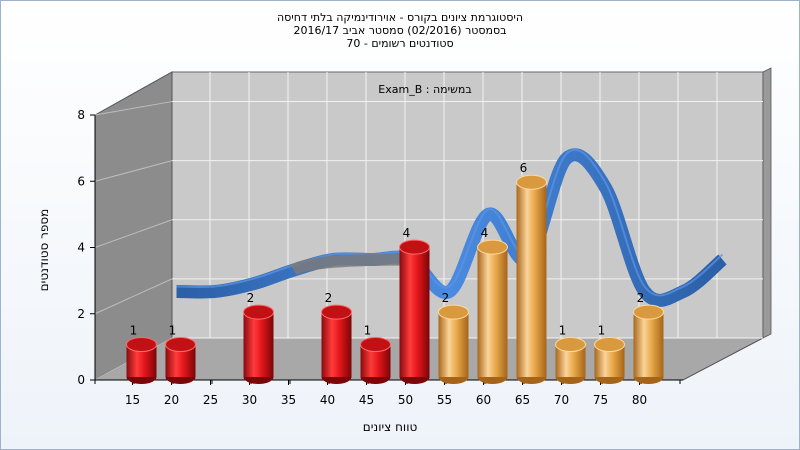 This screenshot has width=800, height=450. Describe the element at coordinates (400, 43) in the screenshot. I see `chart-subtitle-enrolled: סטודנטים רשומים - 70` at that location.